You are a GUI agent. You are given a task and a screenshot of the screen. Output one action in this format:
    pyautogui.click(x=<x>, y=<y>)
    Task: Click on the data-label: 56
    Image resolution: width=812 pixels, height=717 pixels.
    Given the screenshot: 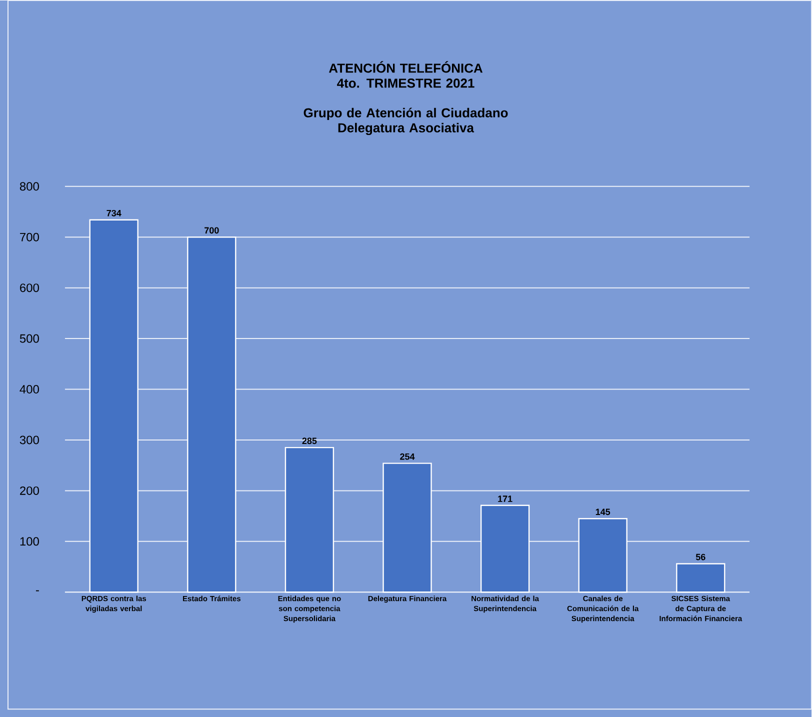 What is the action you would take?
    pyautogui.click(x=701, y=557)
    